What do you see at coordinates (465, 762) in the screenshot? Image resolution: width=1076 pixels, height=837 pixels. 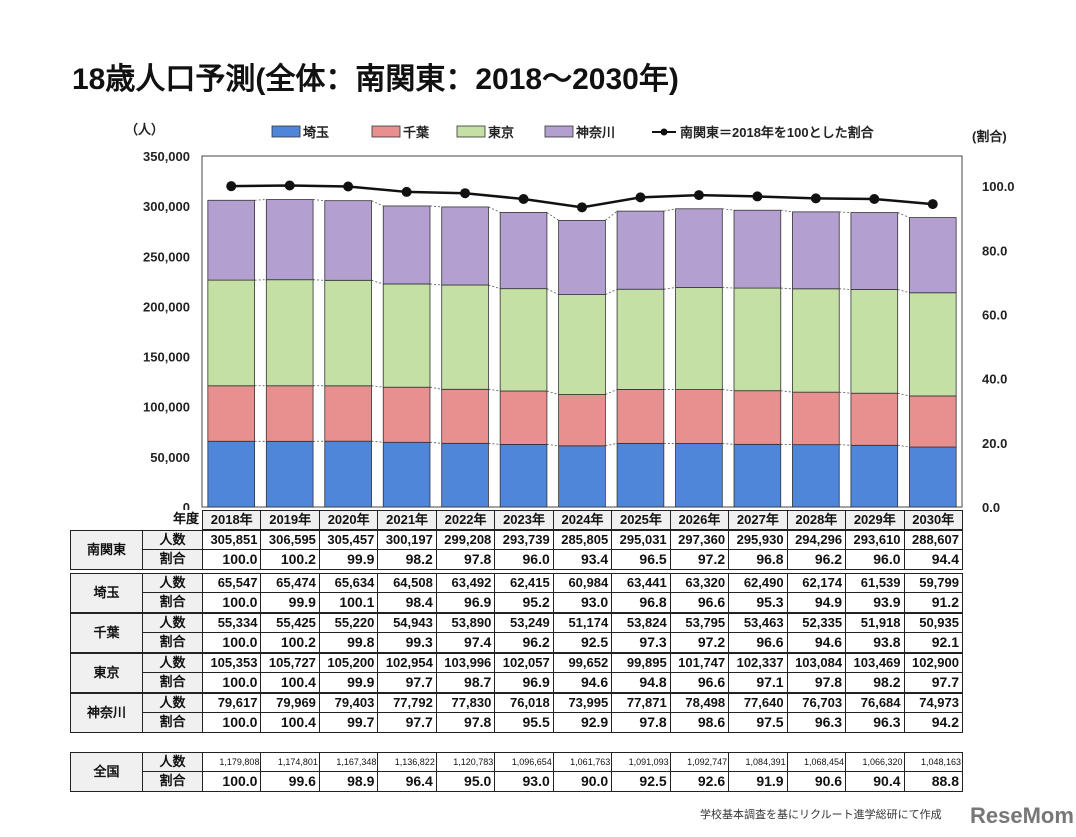 I see `count-cell: 1,120,783` at bounding box center [465, 762].